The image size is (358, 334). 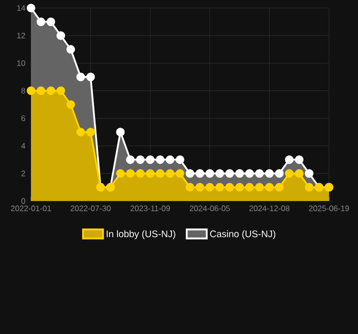 I want to click on legend-label: Casino (US-NJ), so click(x=243, y=235).